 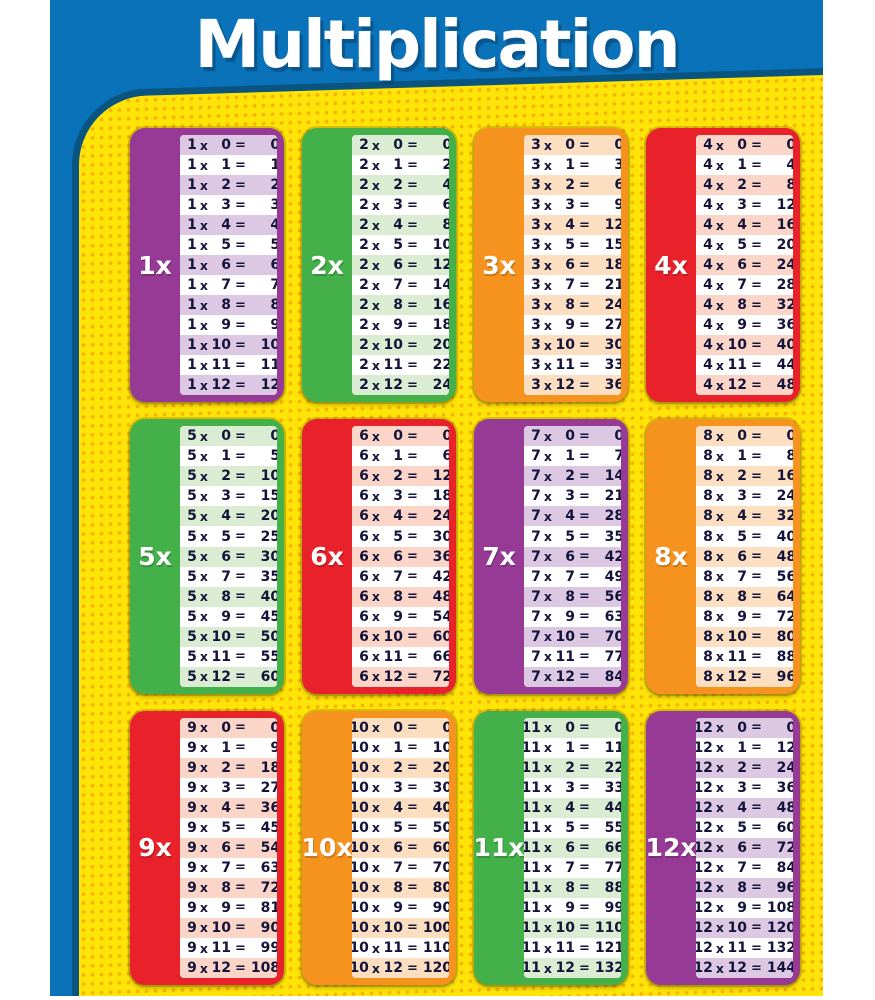 What do you see at coordinates (228, 887) in the screenshot?
I see `equation-row: 9 x 8 = 72` at bounding box center [228, 887].